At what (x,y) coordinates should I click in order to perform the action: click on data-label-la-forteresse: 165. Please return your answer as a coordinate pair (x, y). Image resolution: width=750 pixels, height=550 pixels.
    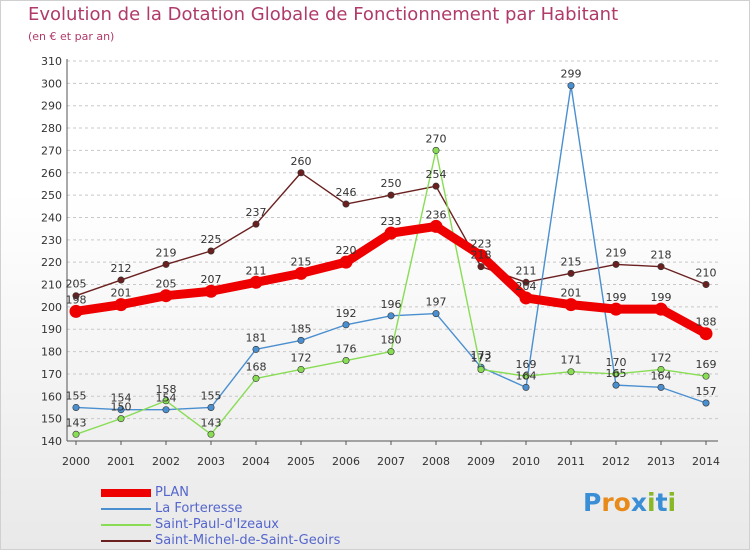
    Looking at the image, I should click on (616, 373).